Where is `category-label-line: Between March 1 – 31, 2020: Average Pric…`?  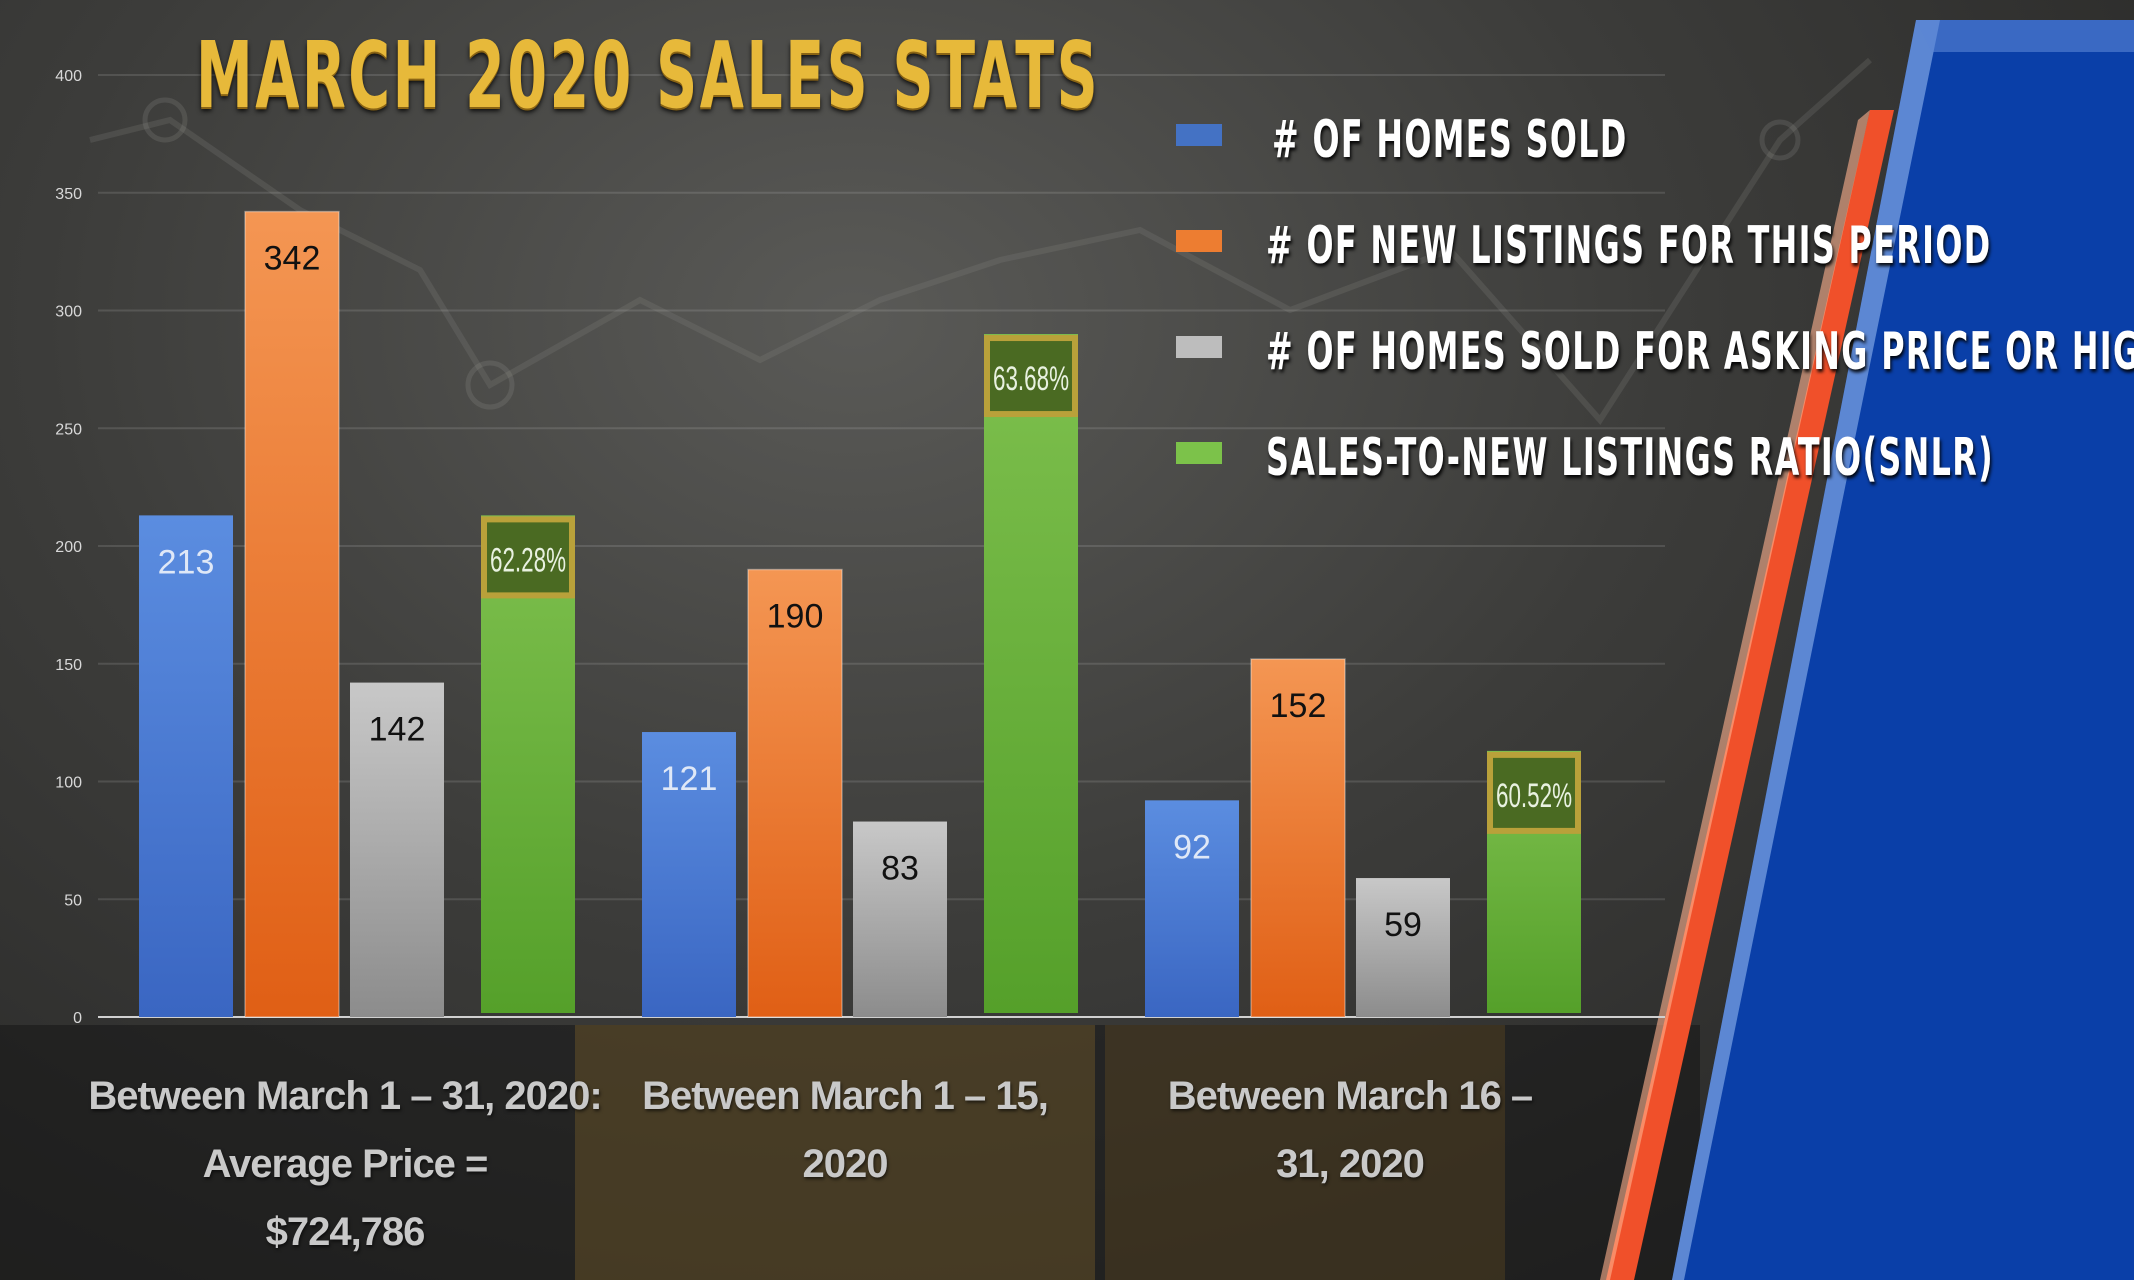
category-label-line: Between March 1 – 31, 2020: Average Pric… is located at coordinates (345, 1130).